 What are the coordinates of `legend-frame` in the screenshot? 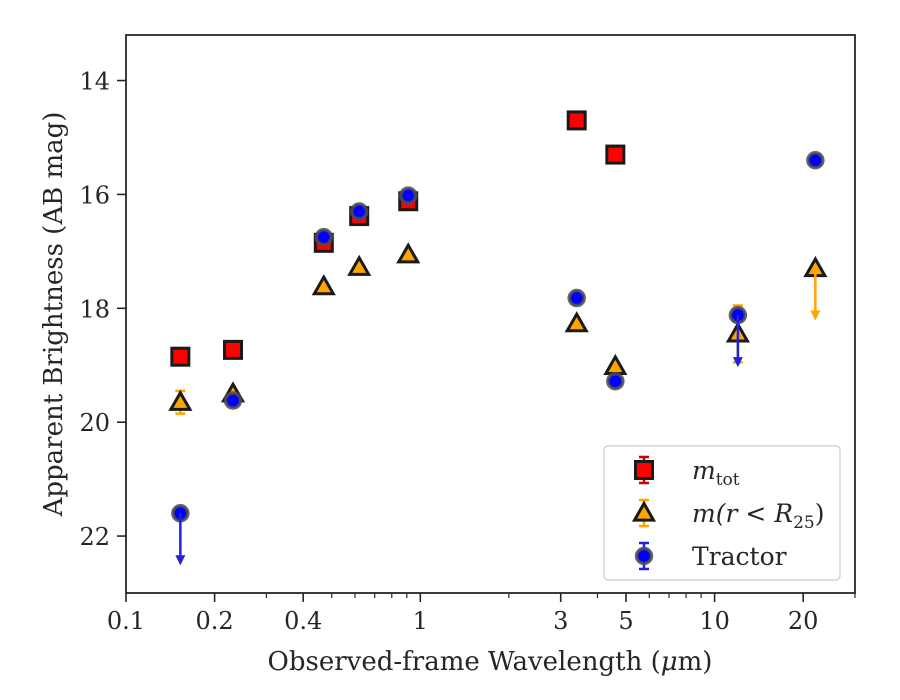 It's located at (722, 513).